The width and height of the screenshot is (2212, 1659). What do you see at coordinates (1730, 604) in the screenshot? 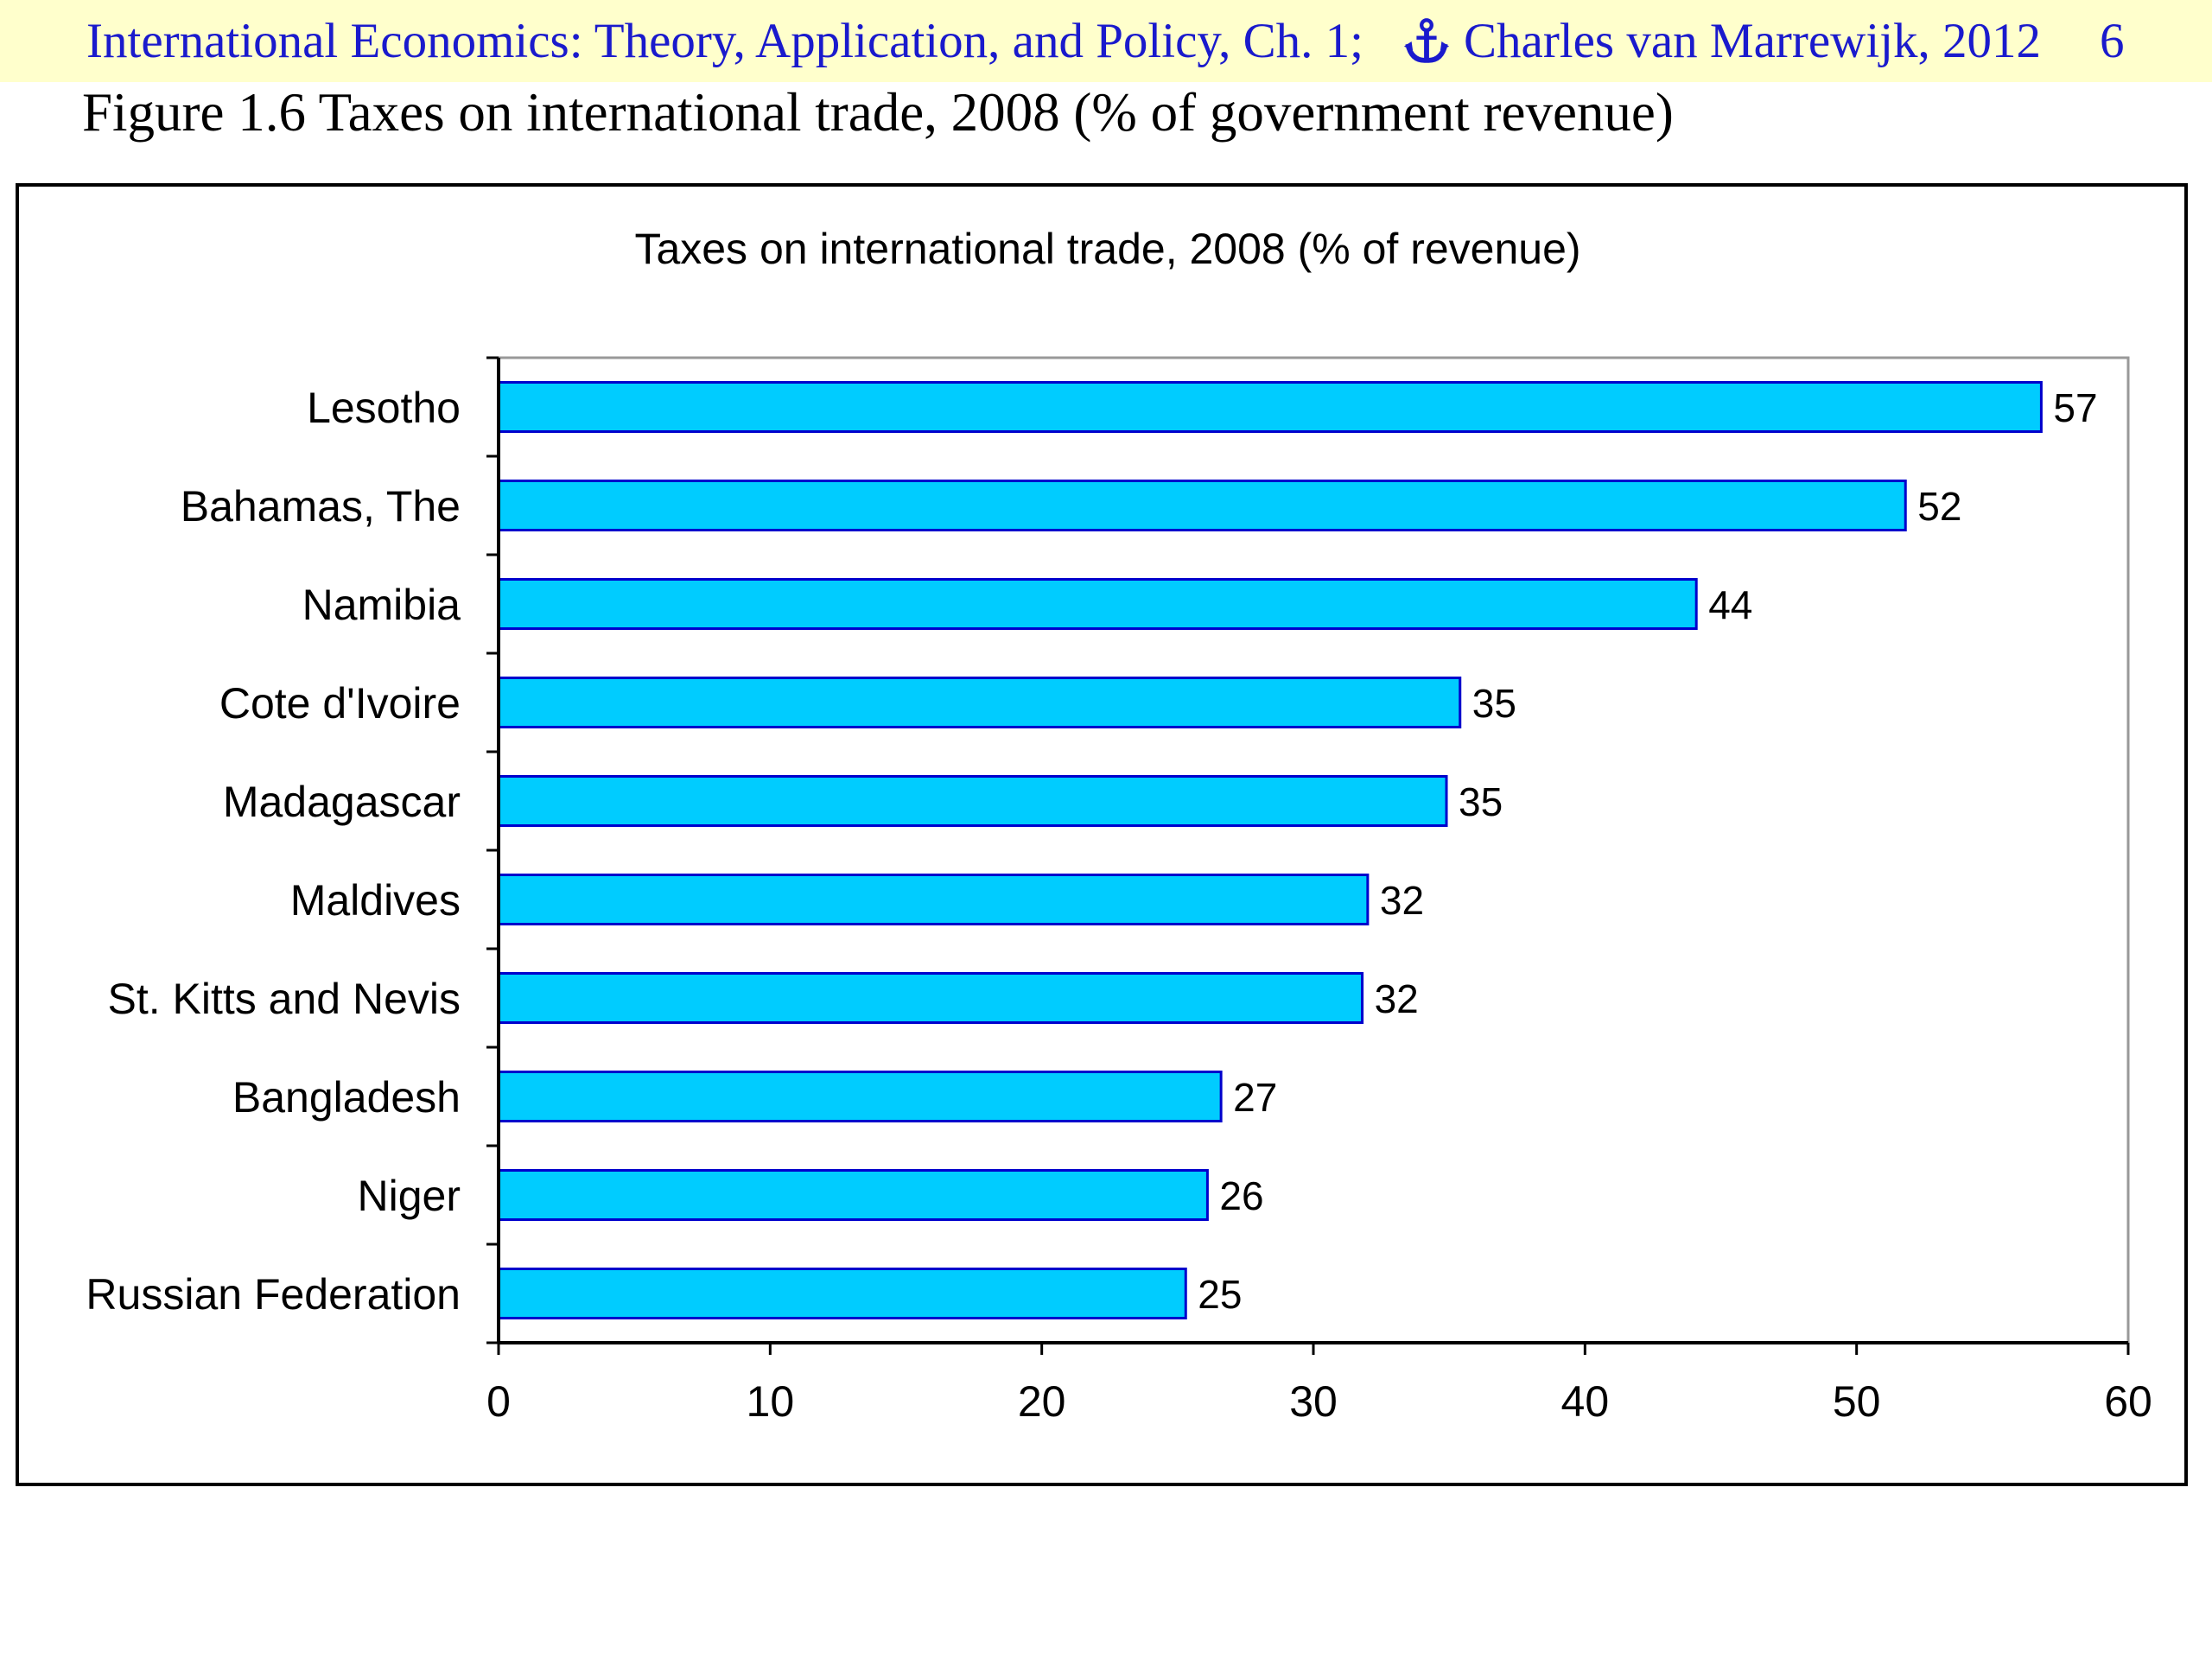
I see `data-label: 44` at bounding box center [1730, 604].